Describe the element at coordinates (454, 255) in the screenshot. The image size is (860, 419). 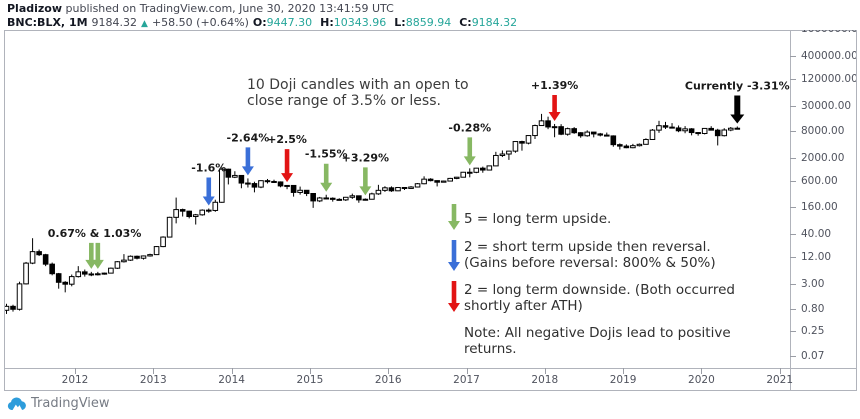
I see `legend-blue-arrow-icon` at that location.